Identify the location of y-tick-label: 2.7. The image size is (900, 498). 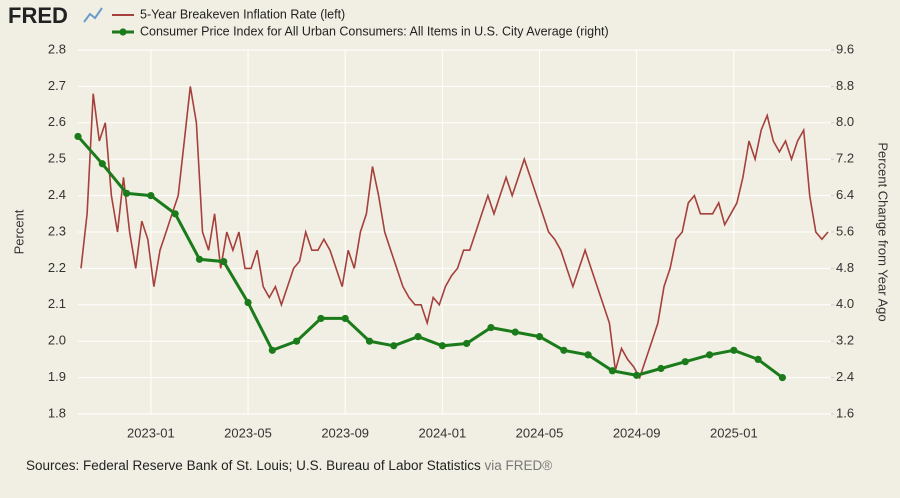
(57, 85).